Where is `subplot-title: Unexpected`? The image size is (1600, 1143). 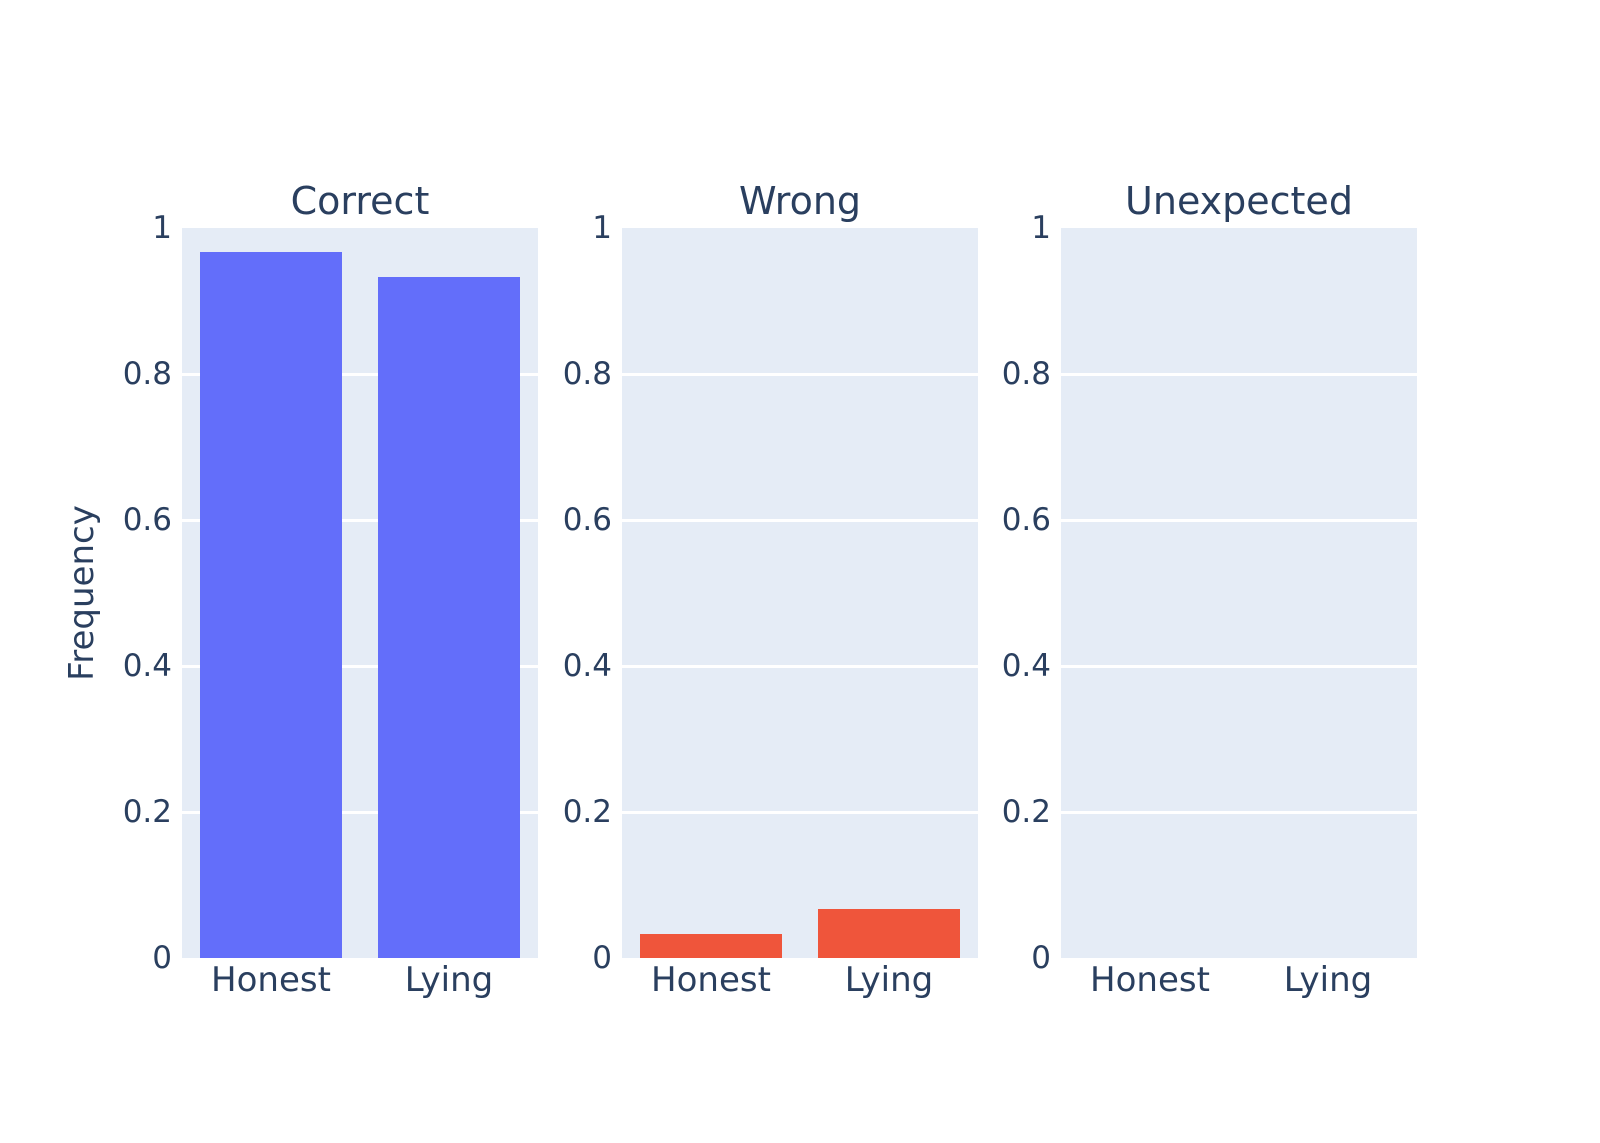 subplot-title: Unexpected is located at coordinates (1239, 201).